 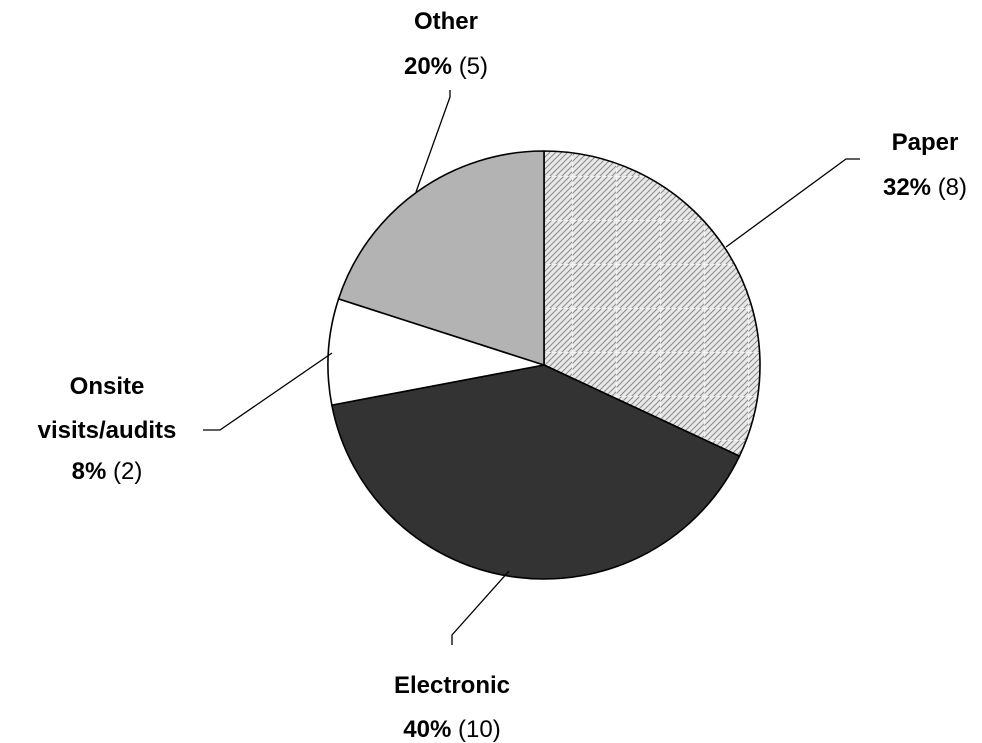 What do you see at coordinates (446, 21) in the screenshot?
I see `slice-label-other-name: Other` at bounding box center [446, 21].